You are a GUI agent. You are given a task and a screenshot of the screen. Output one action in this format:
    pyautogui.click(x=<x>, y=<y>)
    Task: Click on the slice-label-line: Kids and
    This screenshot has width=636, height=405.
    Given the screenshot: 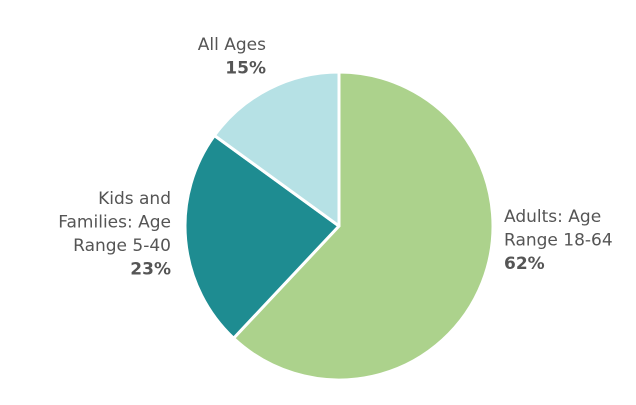 What is the action you would take?
    pyautogui.click(x=134, y=199)
    